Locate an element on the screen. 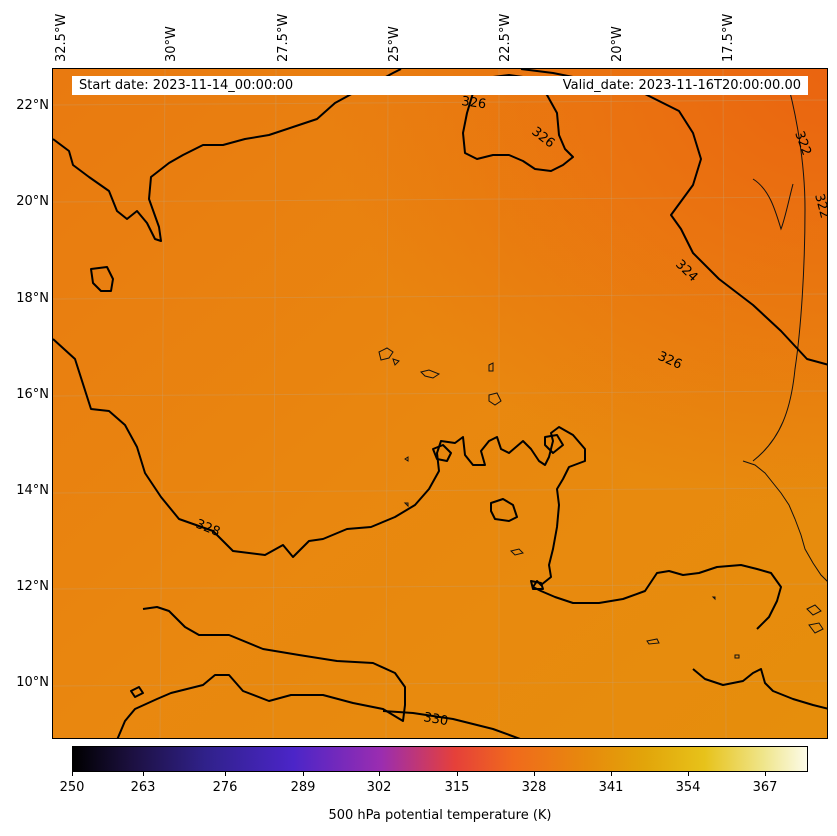 The height and width of the screenshot is (836, 837). colorbar-title: 500 hPa potential temperature (K) is located at coordinates (440, 815).